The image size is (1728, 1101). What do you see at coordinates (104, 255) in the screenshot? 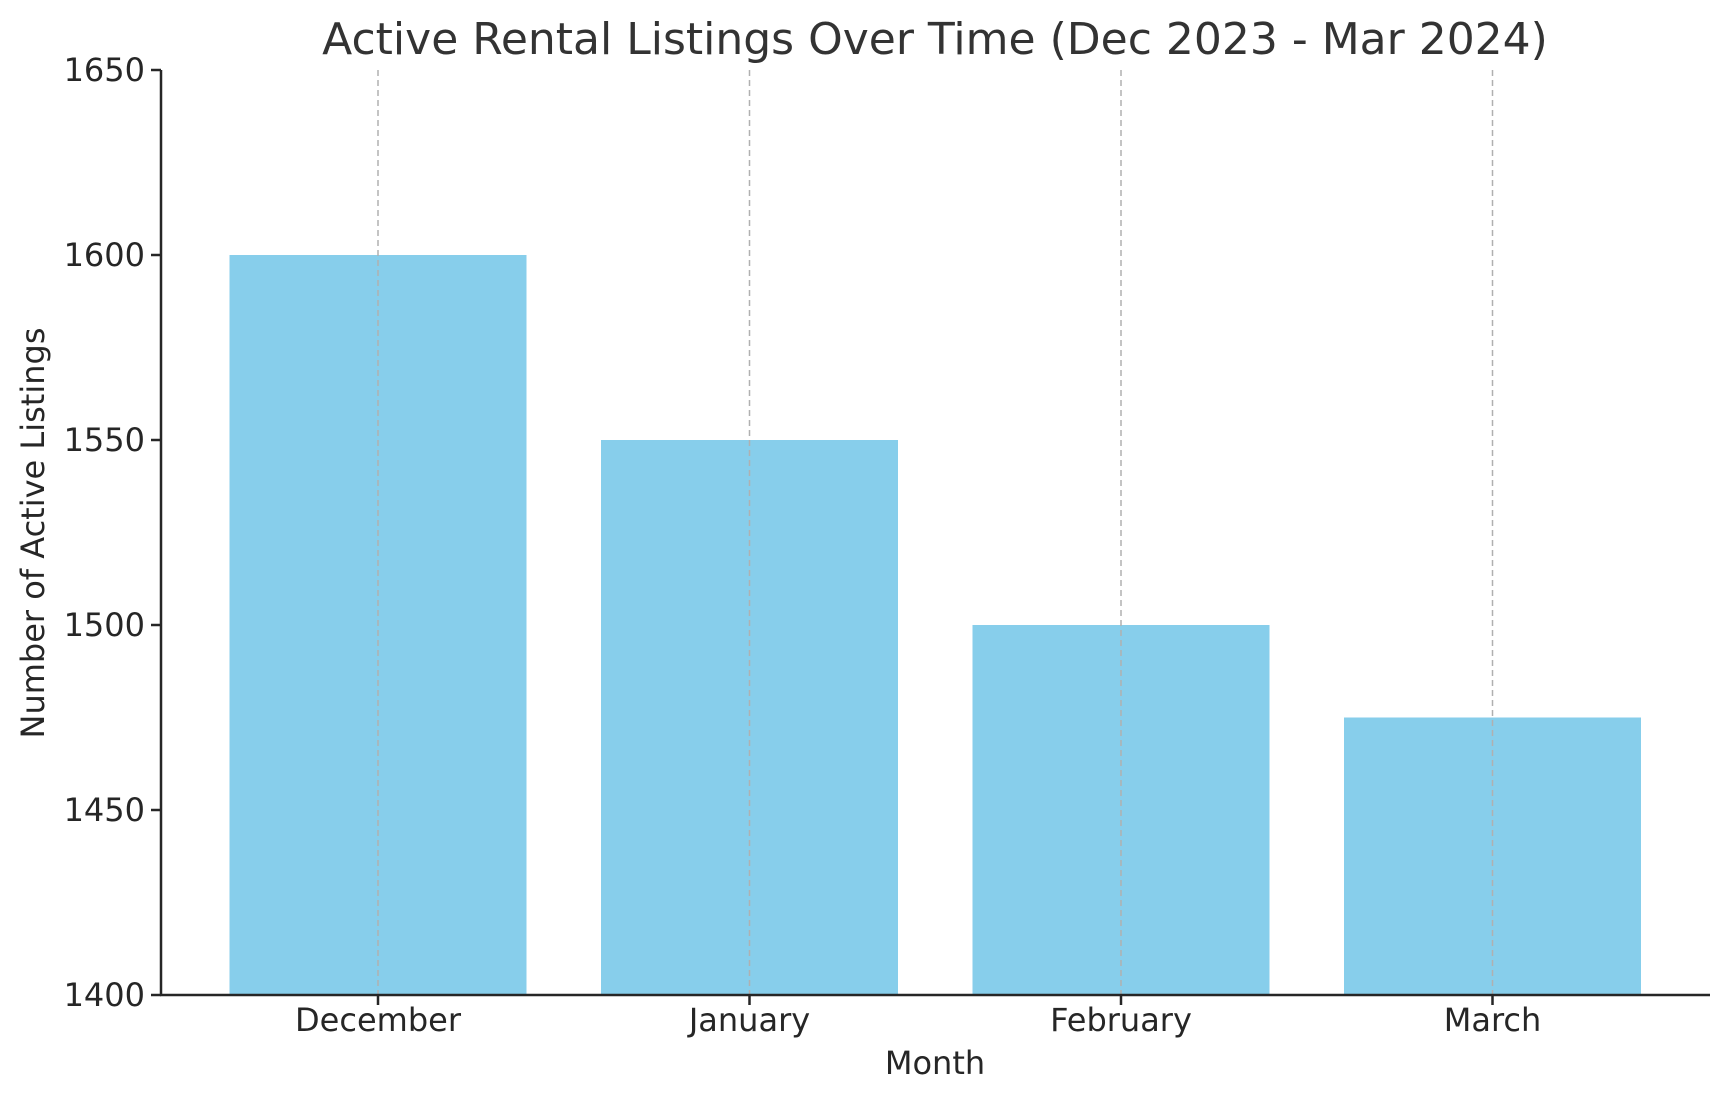
I see `y-tick-label: 1600` at bounding box center [104, 255].